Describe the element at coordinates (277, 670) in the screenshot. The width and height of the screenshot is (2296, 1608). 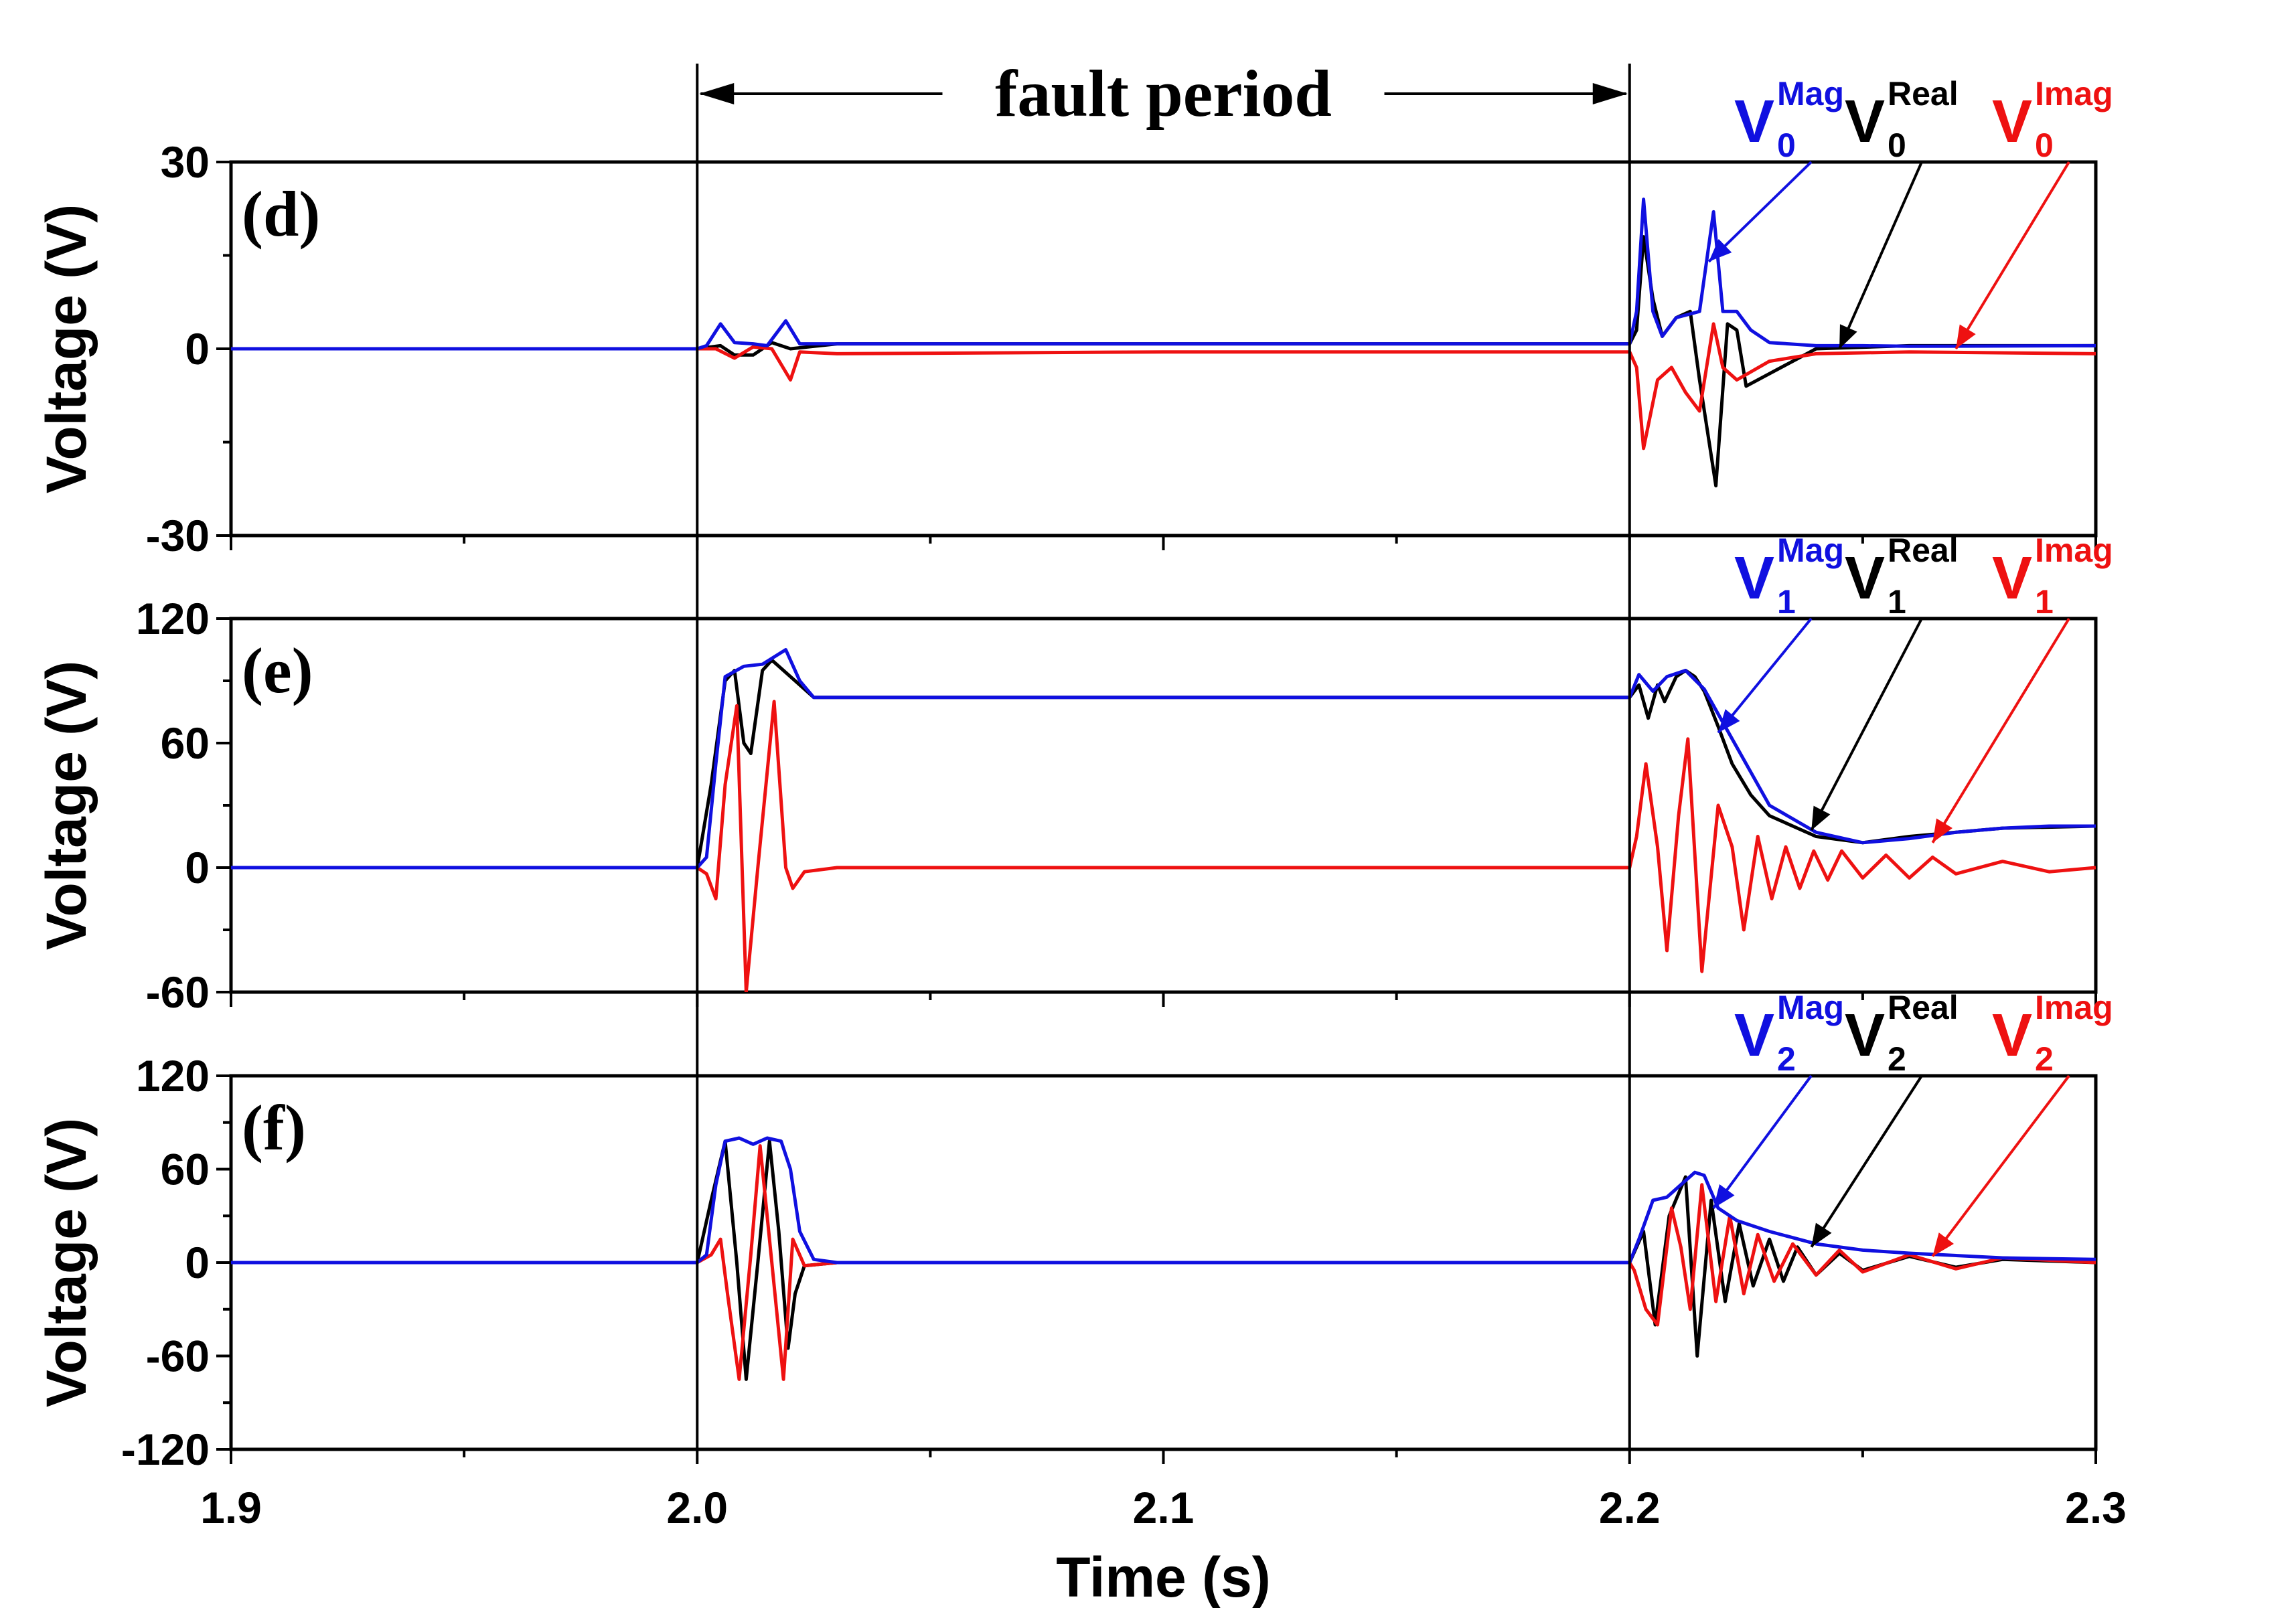
I see `panel-label: (e)` at that location.